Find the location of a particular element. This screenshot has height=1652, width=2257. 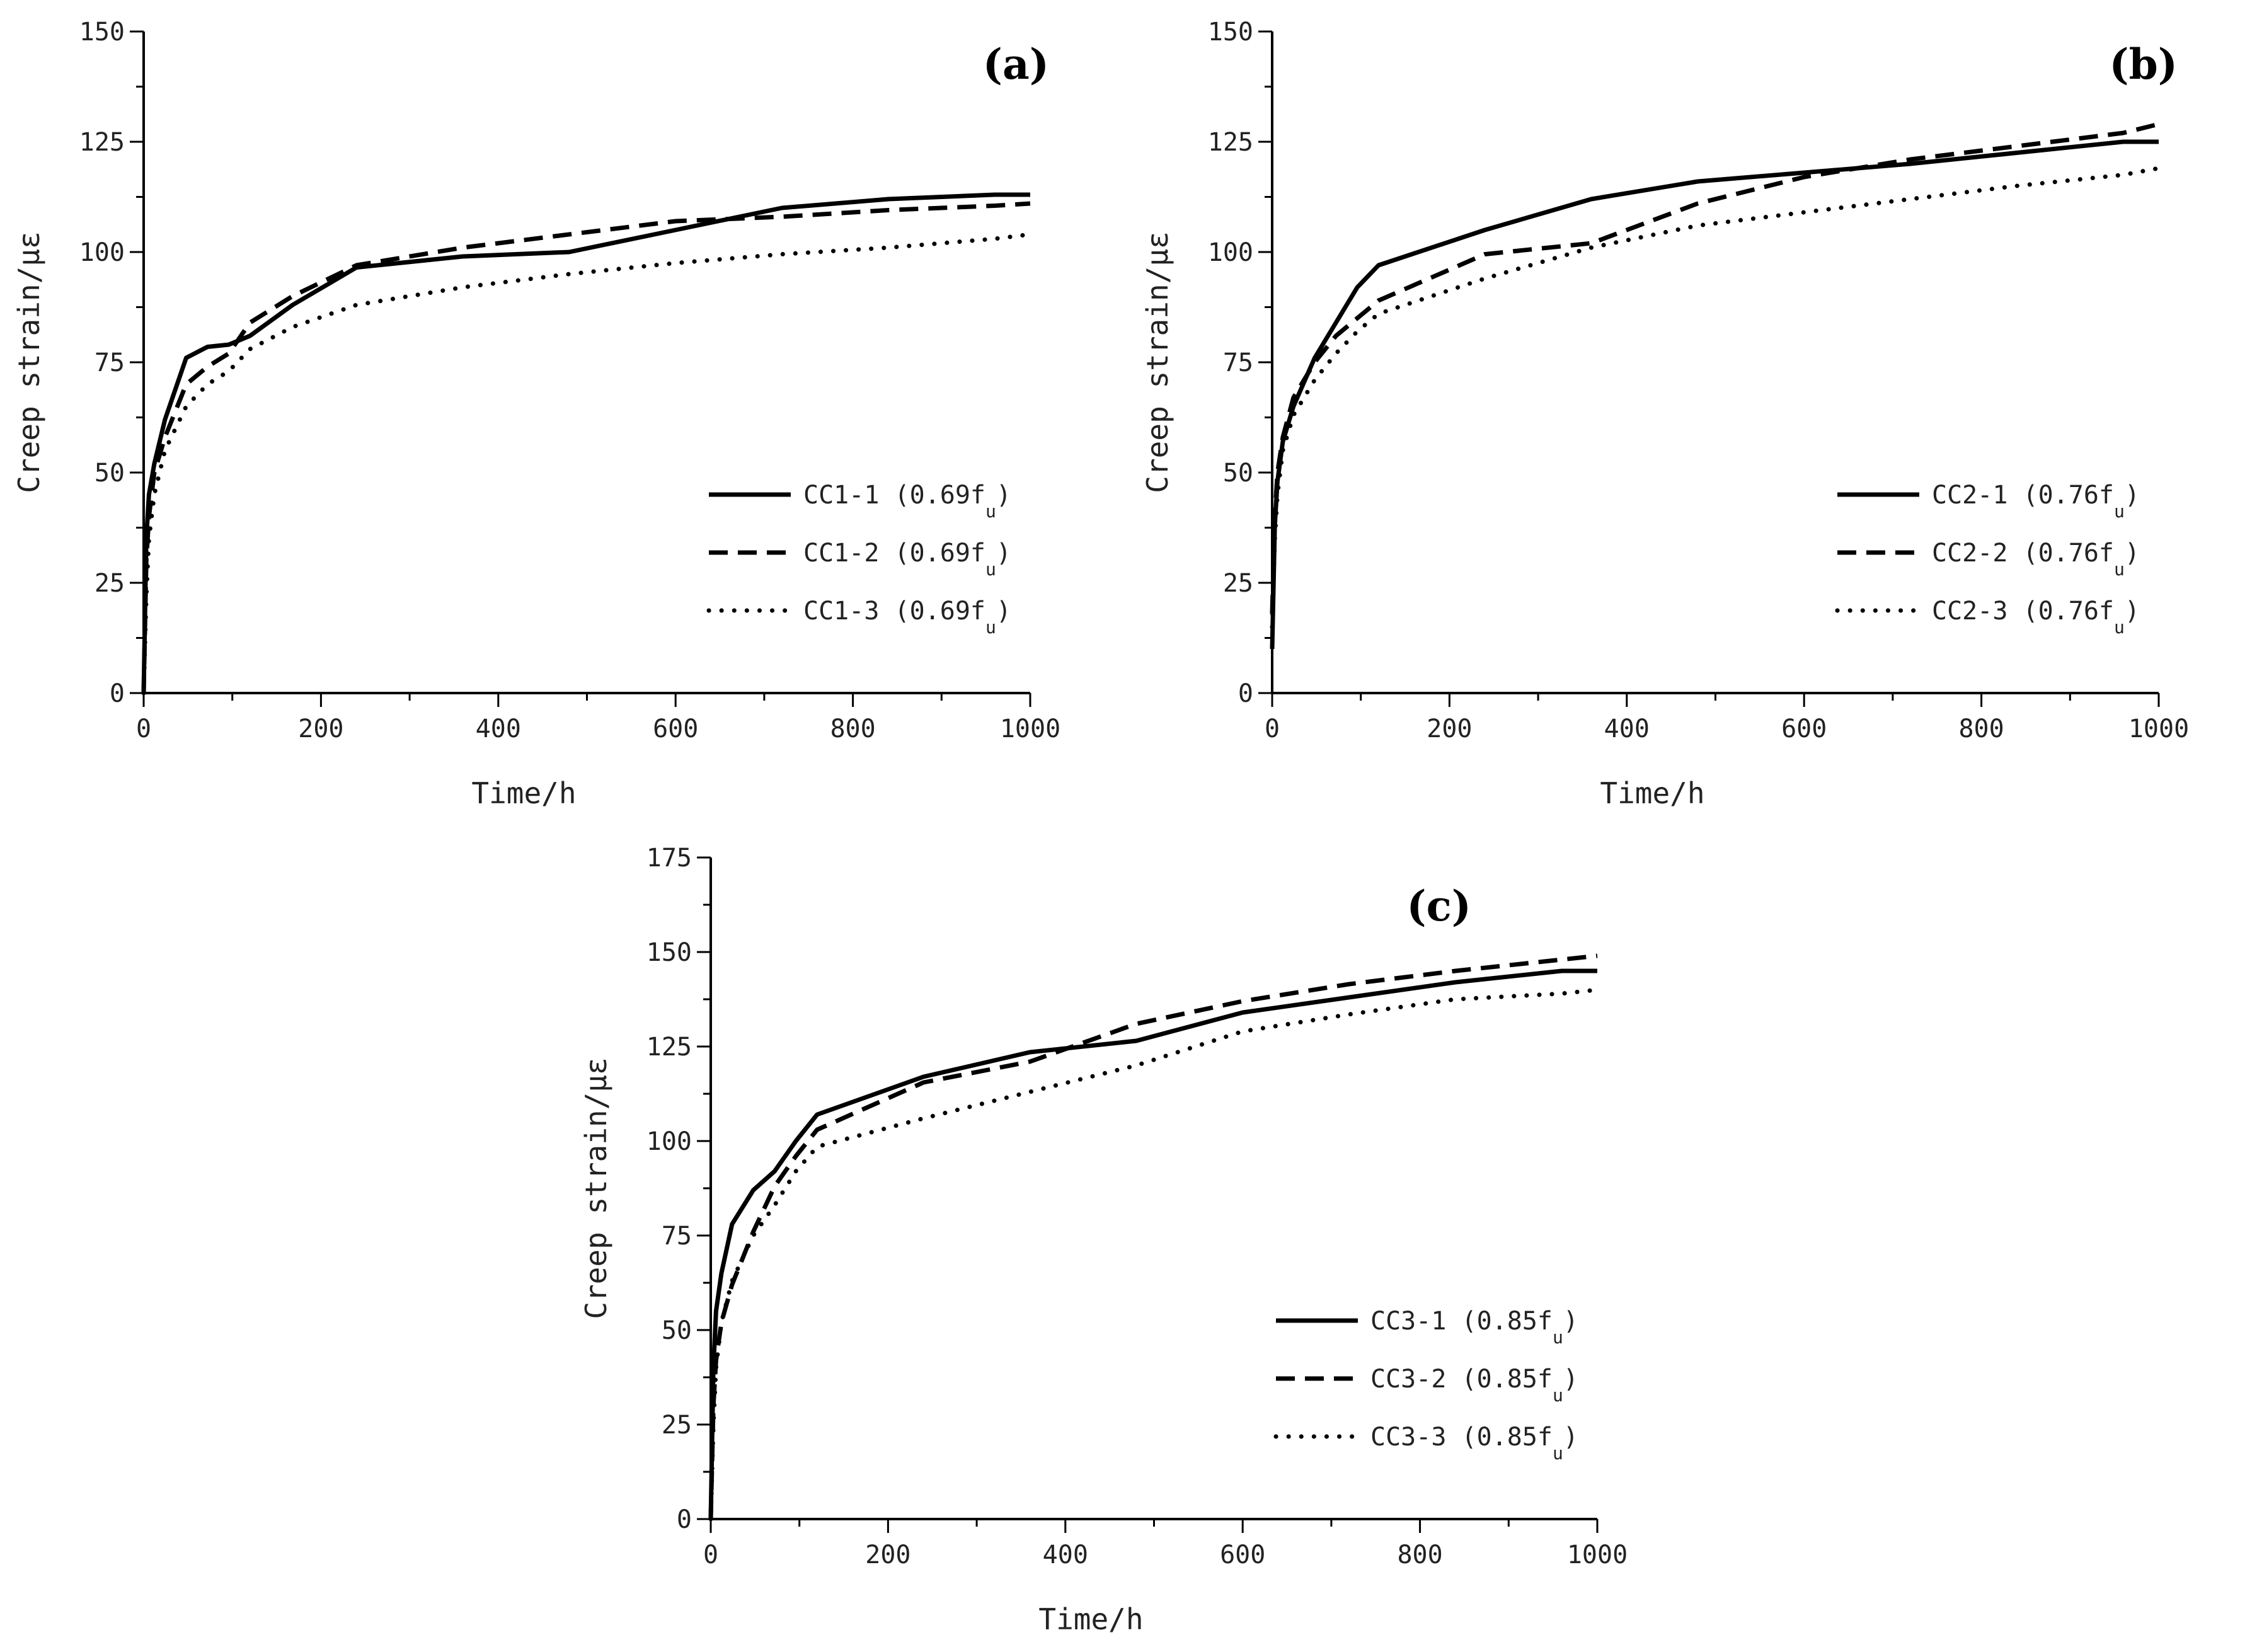

legend-entry-CC3-2: CC3-2 (0.85fu) is located at coordinates (1474, 1385).